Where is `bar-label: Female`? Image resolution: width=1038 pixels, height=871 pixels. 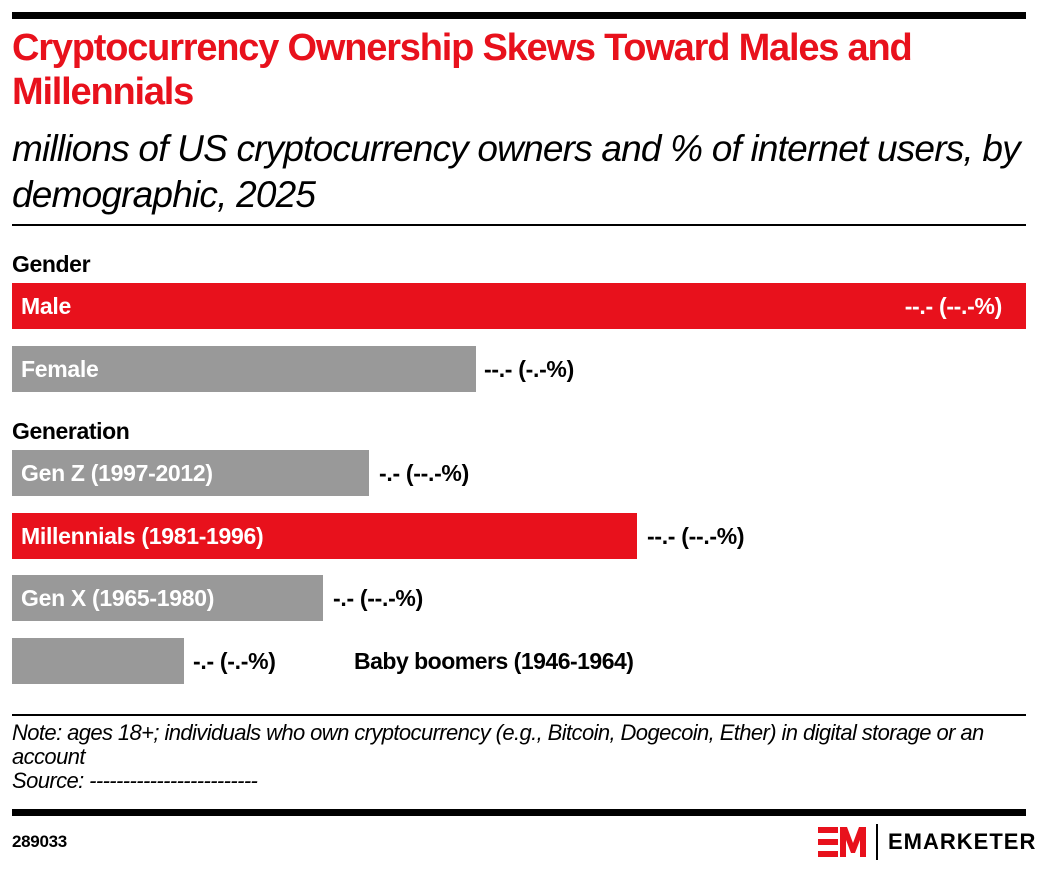 bar-label: Female is located at coordinates (60, 369).